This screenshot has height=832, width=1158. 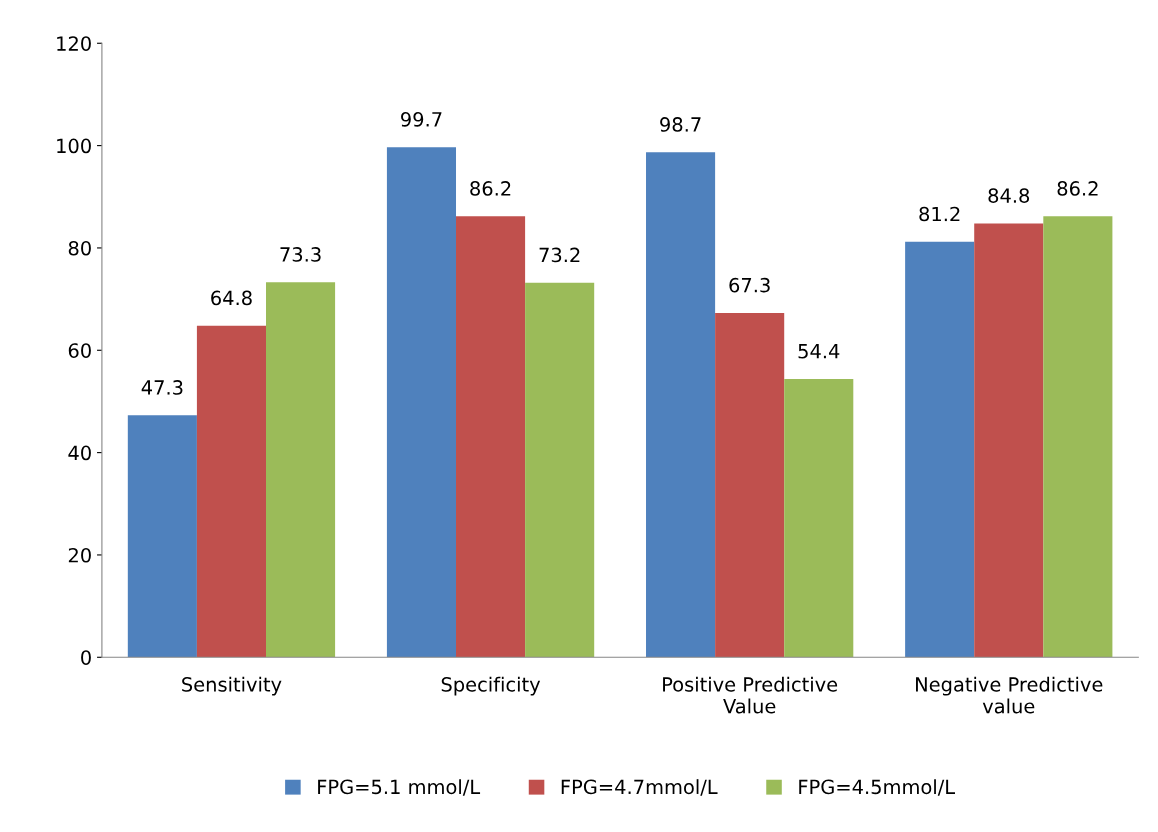 What do you see at coordinates (749, 285) in the screenshot?
I see `data-label: 67.3` at bounding box center [749, 285].